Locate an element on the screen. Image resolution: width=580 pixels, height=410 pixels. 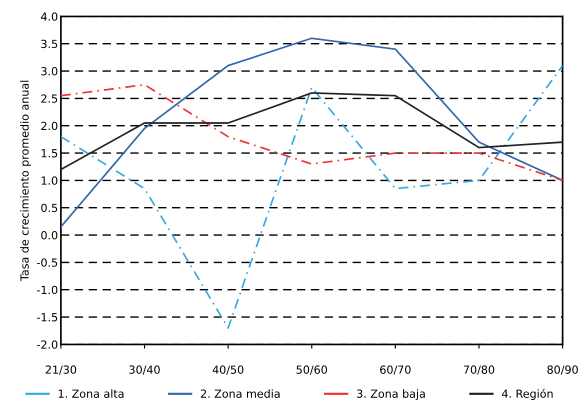
legend-label: 4. Región is located at coordinates (527, 394).